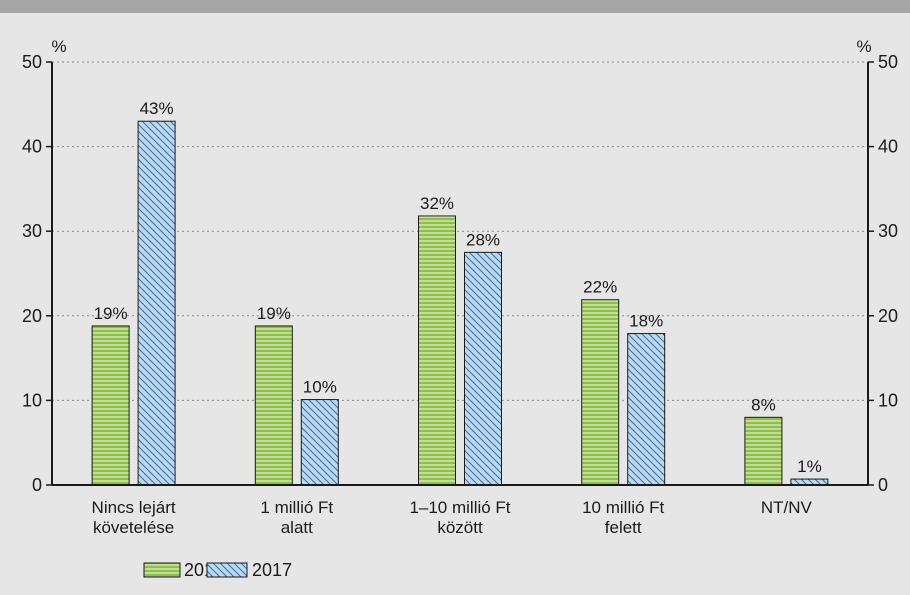 The width and height of the screenshot is (910, 595). Describe the element at coordinates (455, 6) in the screenshot. I see `top-band` at that location.